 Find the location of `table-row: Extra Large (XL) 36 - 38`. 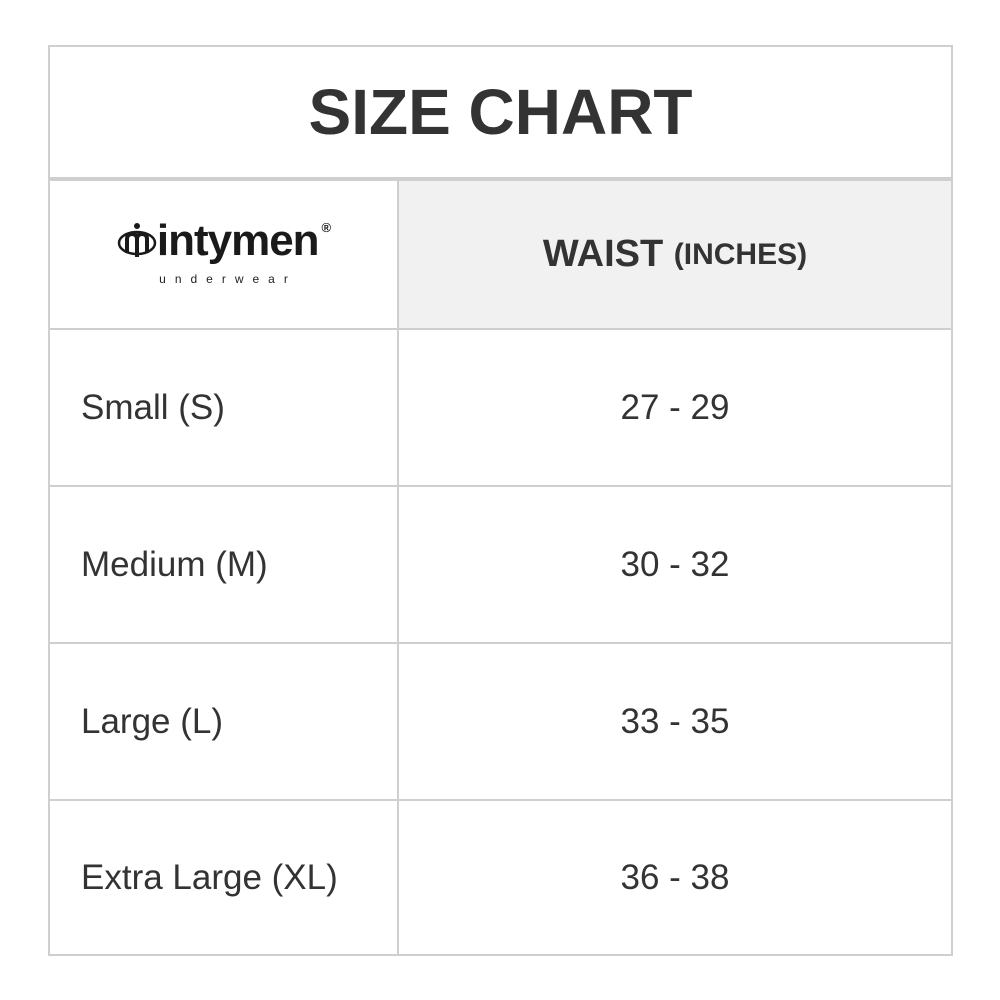

table-row: Extra Large (XL) 36 - 38 is located at coordinates (500, 878).